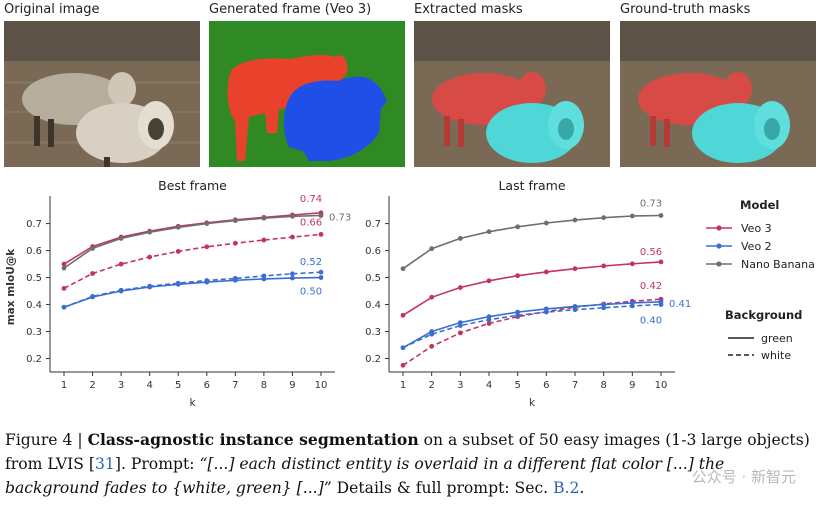 This screenshot has height=506, width=826. I want to click on end-value-label: 0.50, so click(311, 292).